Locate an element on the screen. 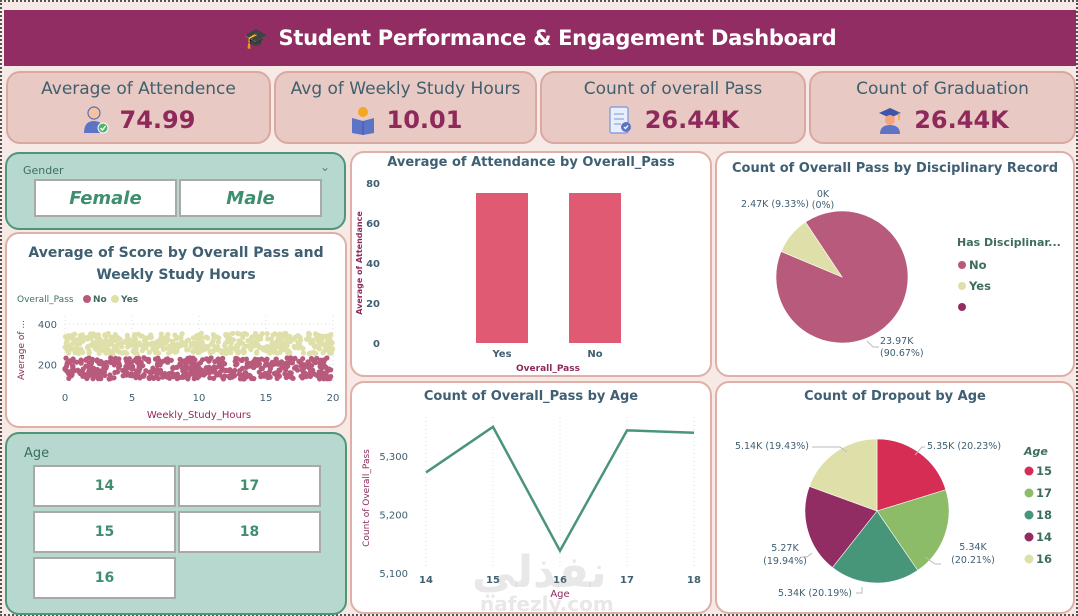 This screenshot has height=616, width=1078. y-tick-label: 0 is located at coordinates (376, 344).